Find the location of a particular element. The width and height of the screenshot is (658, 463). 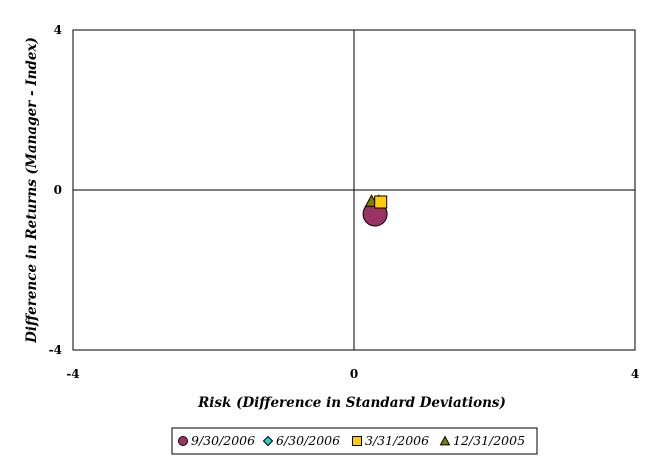

data-points is located at coordinates (375, 210).